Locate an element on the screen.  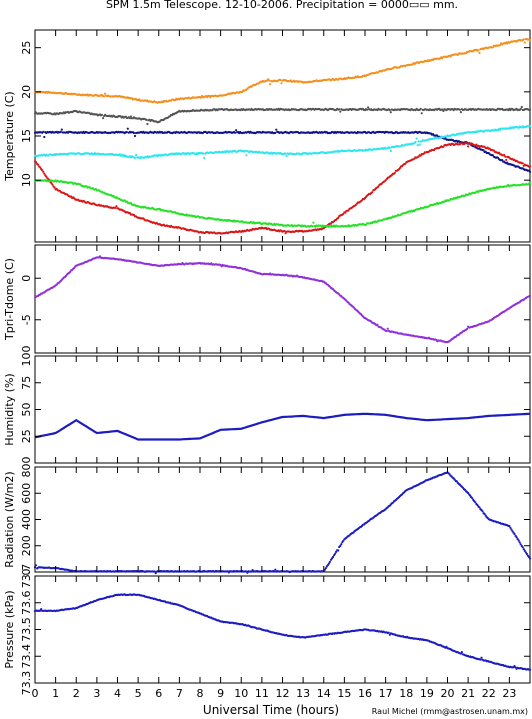
x-tick-label: 11 is located at coordinates (262, 693).